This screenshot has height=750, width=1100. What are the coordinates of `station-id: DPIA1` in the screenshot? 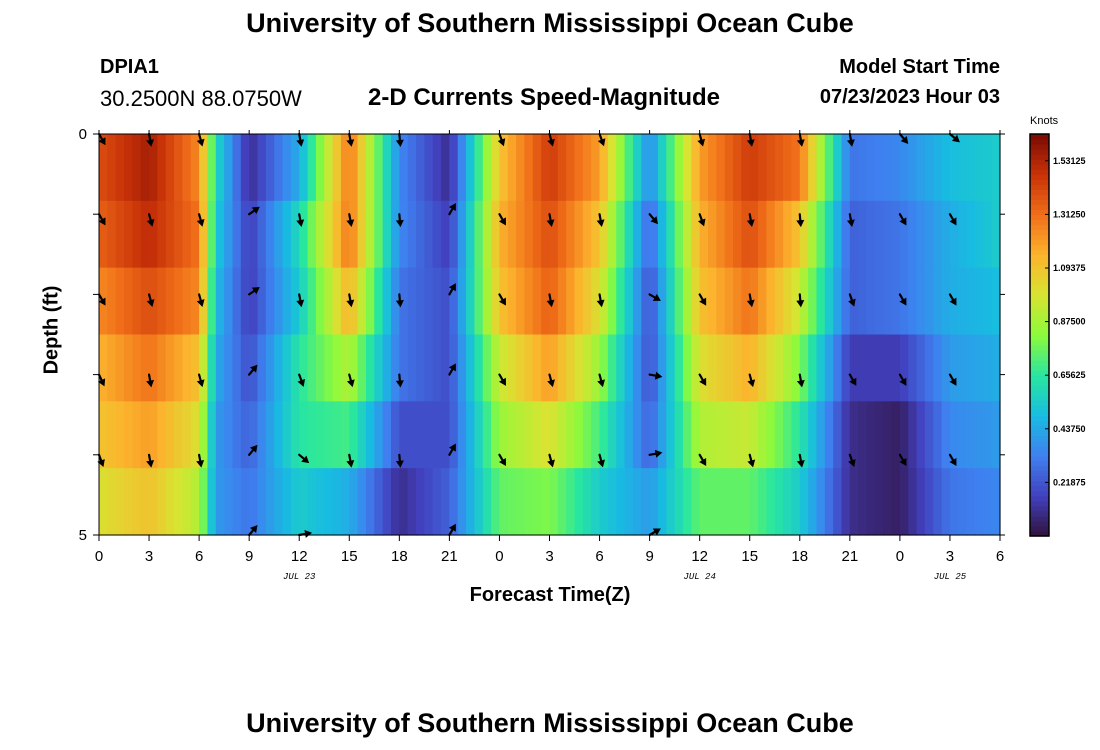 It's located at (129, 67).